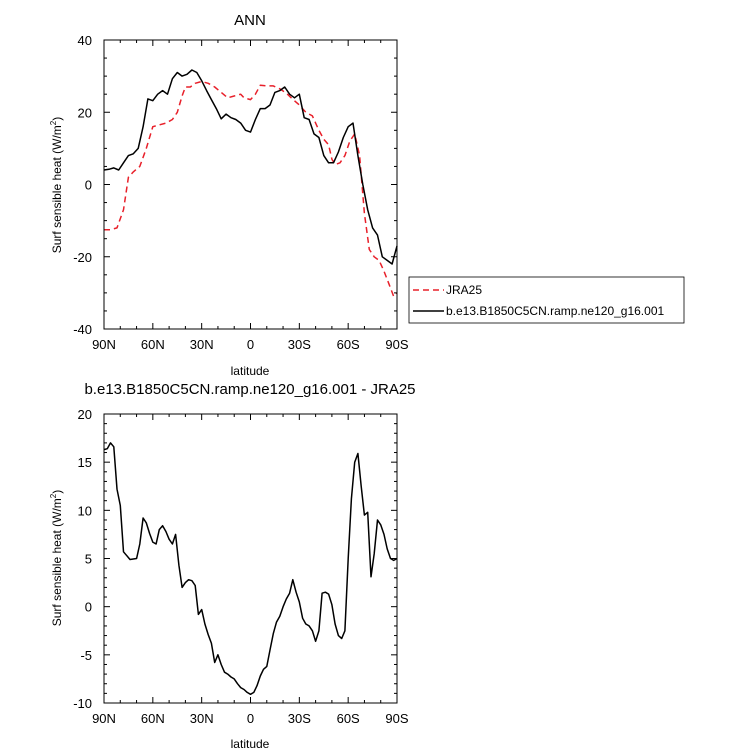 The width and height of the screenshot is (733, 755). I want to click on legend: JRA25 b.e13.B1850C5CN.ramp.ne120_g16.001, so click(546, 300).